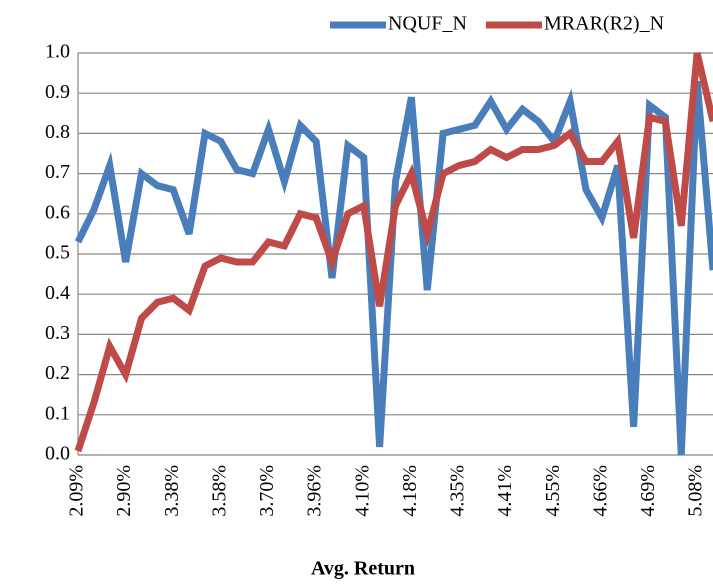 The height and width of the screenshot is (584, 713). What do you see at coordinates (696, 491) in the screenshot?
I see `x-tick-label: 5.08%` at bounding box center [696, 491].